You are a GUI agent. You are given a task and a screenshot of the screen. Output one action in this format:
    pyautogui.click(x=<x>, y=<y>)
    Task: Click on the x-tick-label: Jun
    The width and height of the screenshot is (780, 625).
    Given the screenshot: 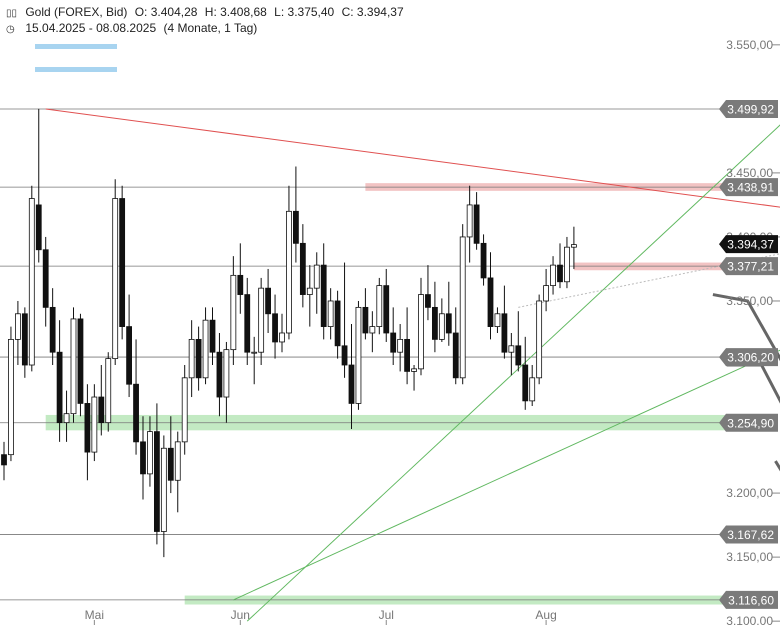 What is the action you would take?
    pyautogui.click(x=240, y=615)
    